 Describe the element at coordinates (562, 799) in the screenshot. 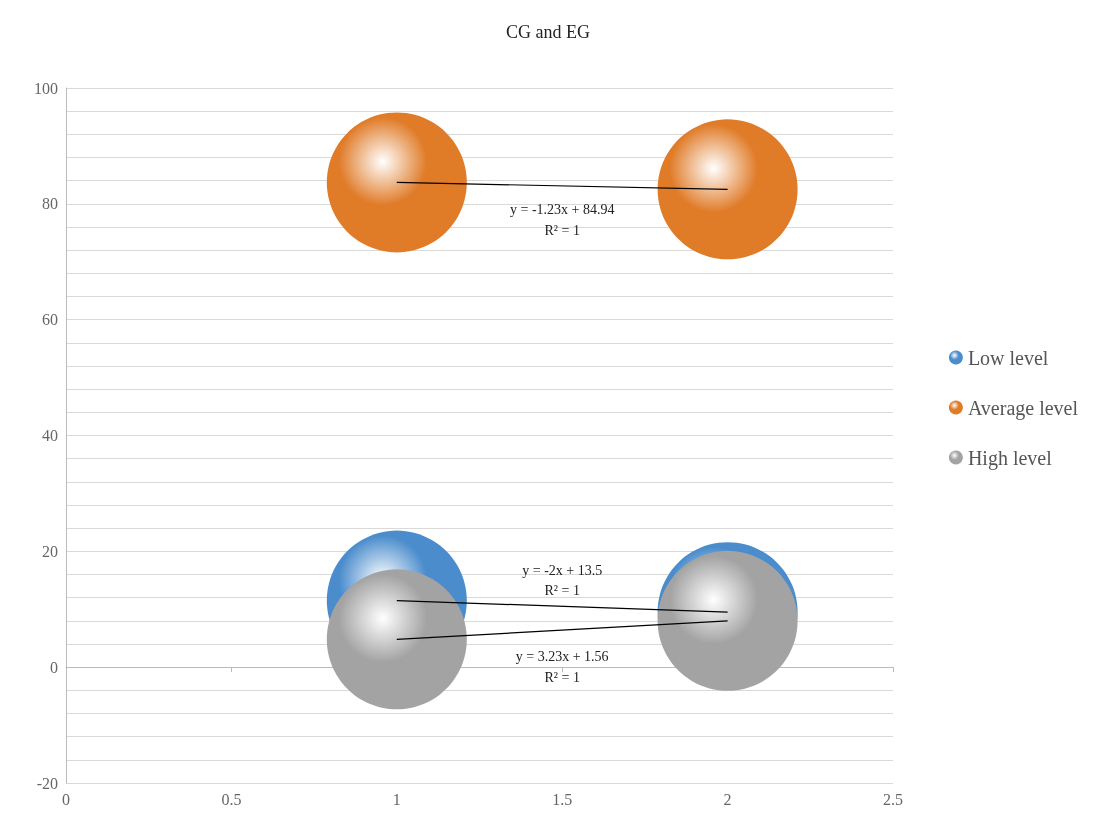

I see `x-tick-label: 1.5` at that location.